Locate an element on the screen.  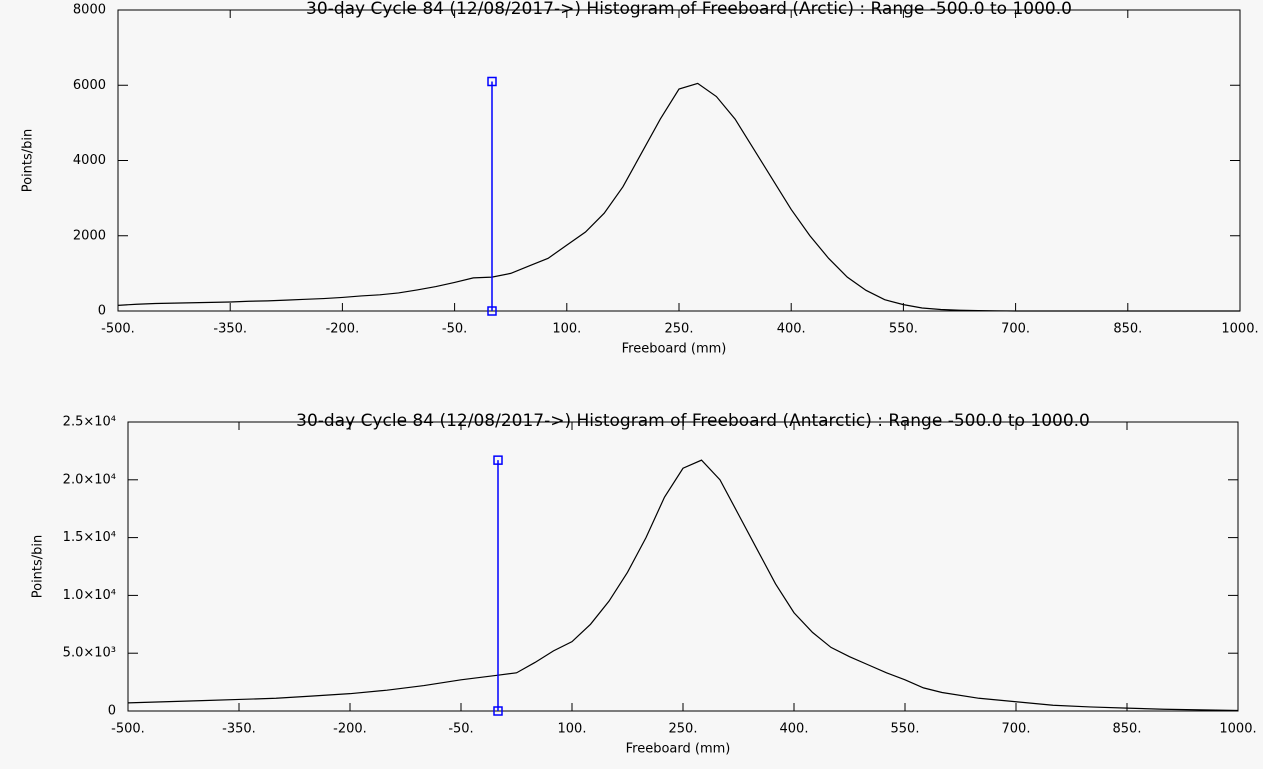
y-tick-label: 2000 is located at coordinates (89, 235).